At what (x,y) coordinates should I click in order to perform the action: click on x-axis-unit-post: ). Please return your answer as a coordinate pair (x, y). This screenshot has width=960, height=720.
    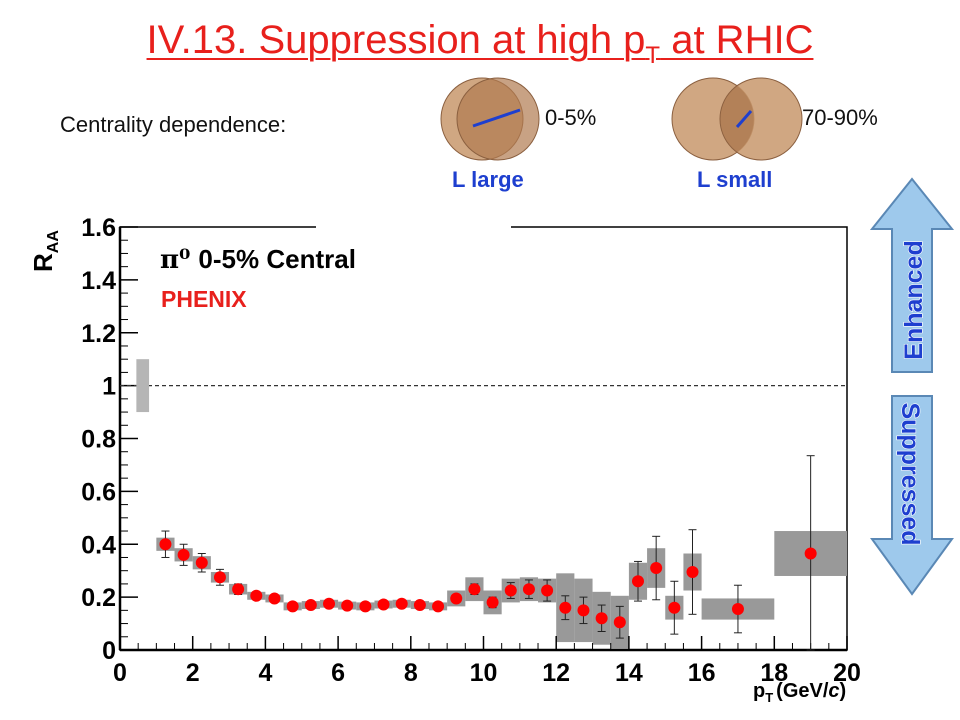
    Looking at the image, I should click on (843, 691).